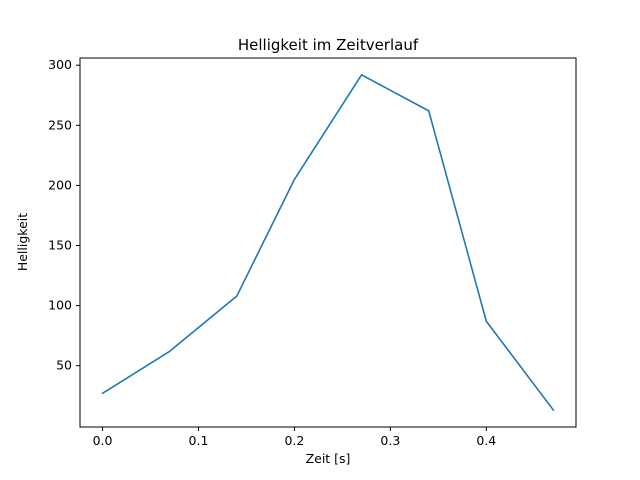 This screenshot has width=640, height=480. Describe the element at coordinates (60, 124) in the screenshot. I see `y-tick-label: 250` at that location.